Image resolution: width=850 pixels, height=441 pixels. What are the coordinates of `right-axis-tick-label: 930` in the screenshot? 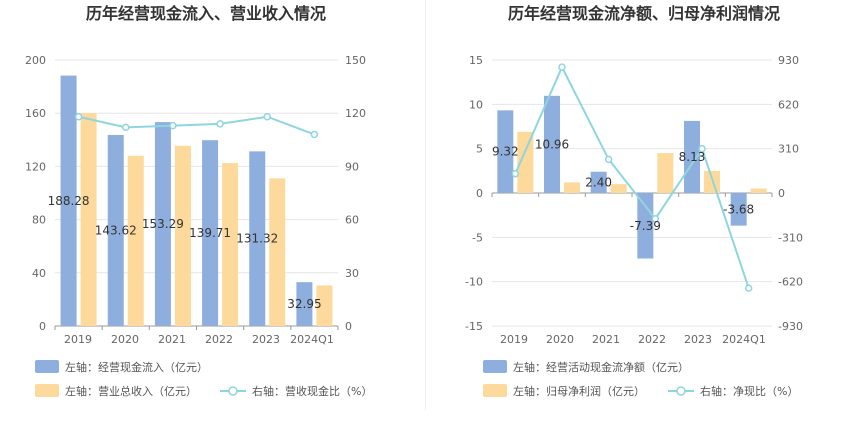 It's located at (788, 60).